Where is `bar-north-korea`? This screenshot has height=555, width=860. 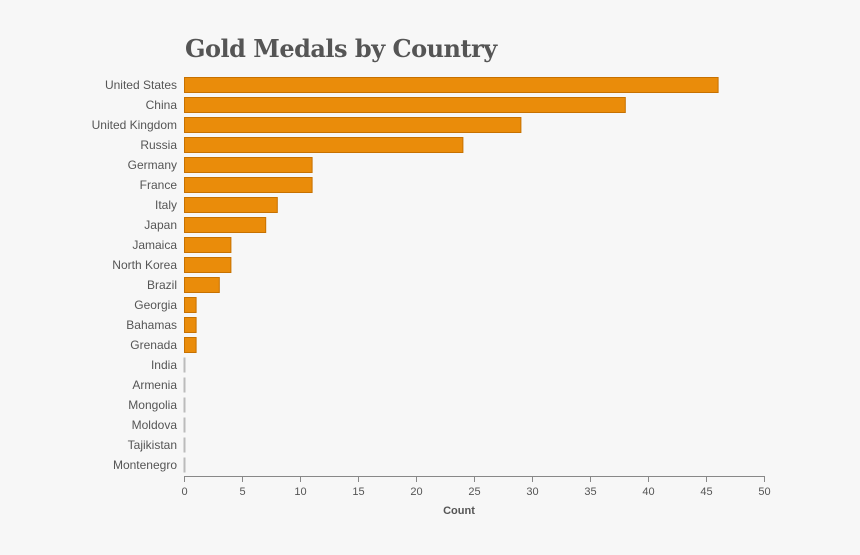 bar-north-korea is located at coordinates (208, 265).